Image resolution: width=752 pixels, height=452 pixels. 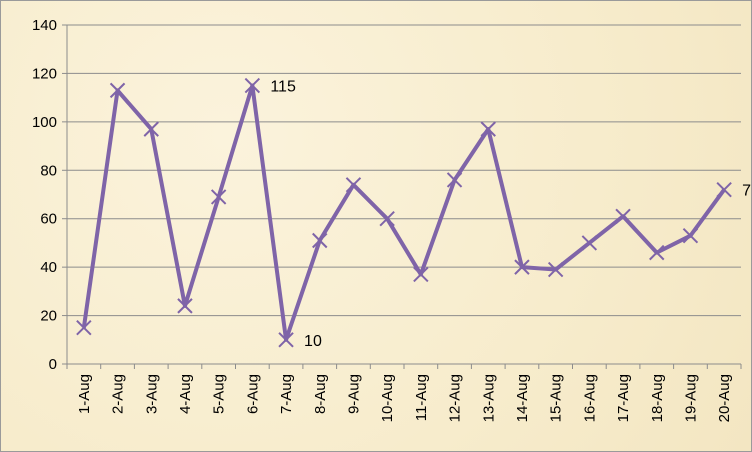 I want to click on x-tick-label: 18-Aug, so click(x=657, y=398).